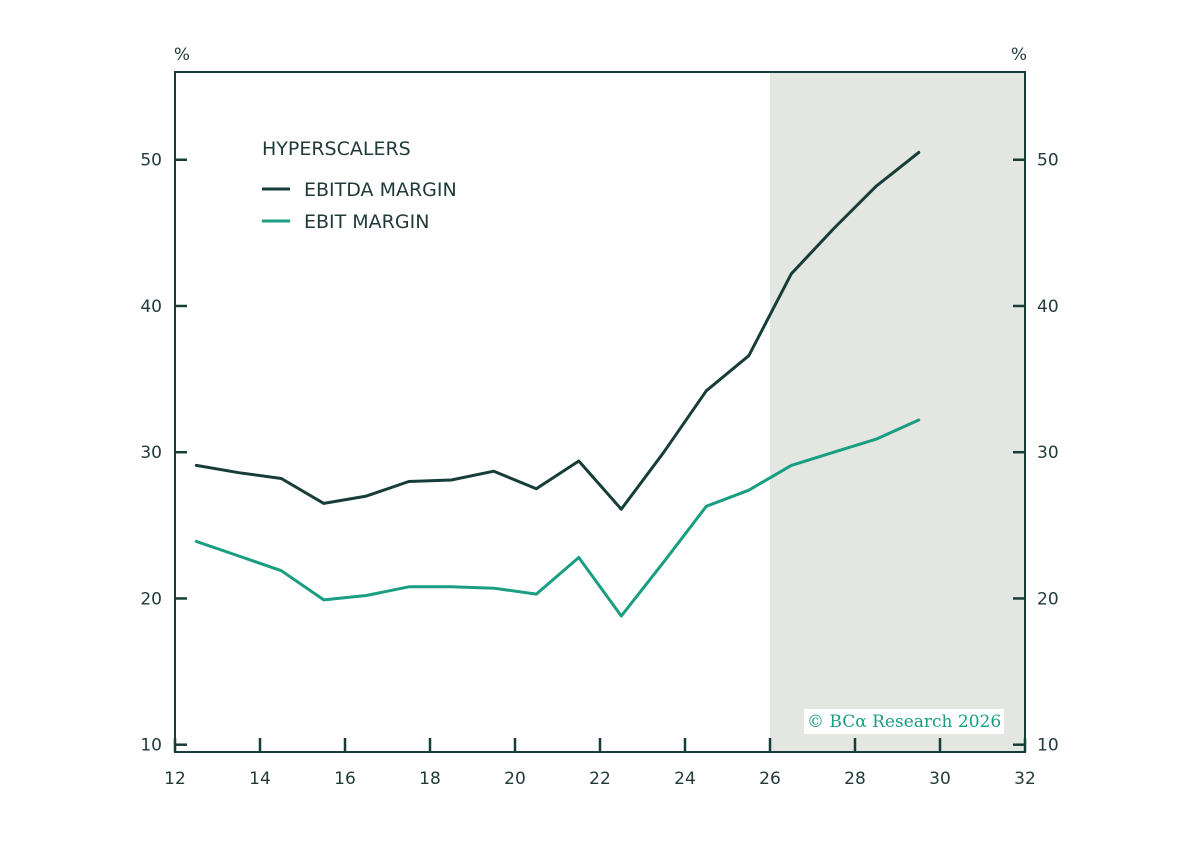 The image size is (1200, 860). What do you see at coordinates (1048, 453) in the screenshot?
I see `y-tick-label-right: 30` at bounding box center [1048, 453].